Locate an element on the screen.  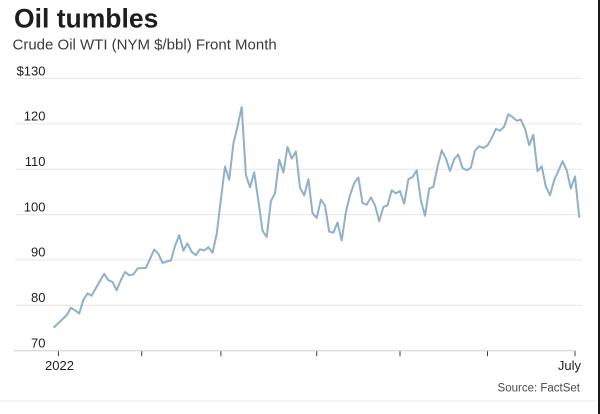
svg-text: 110 is located at coordinates (35, 161).